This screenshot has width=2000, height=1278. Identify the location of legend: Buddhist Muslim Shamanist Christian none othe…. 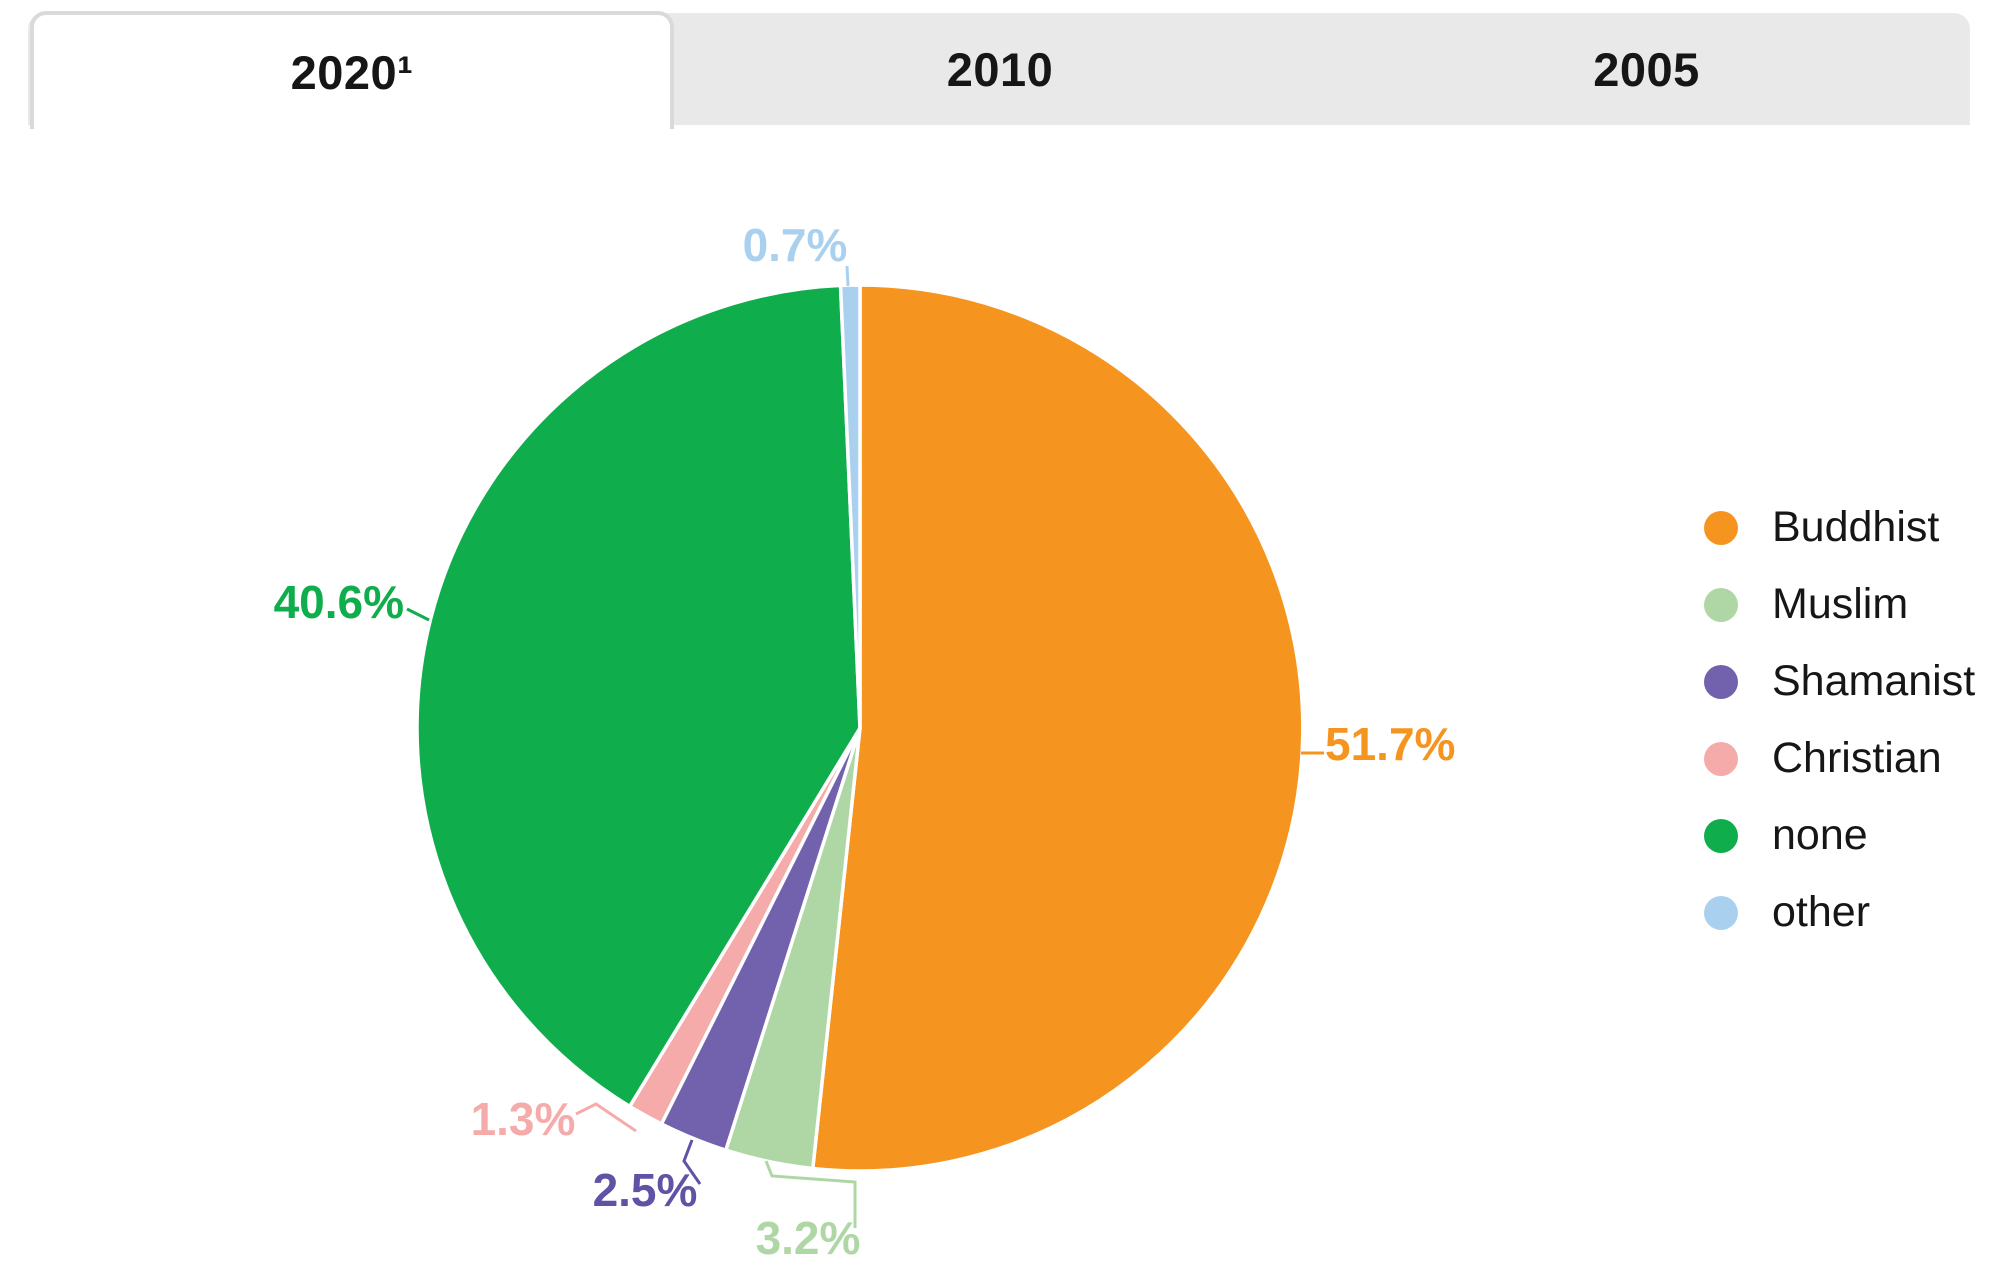
(1839, 720).